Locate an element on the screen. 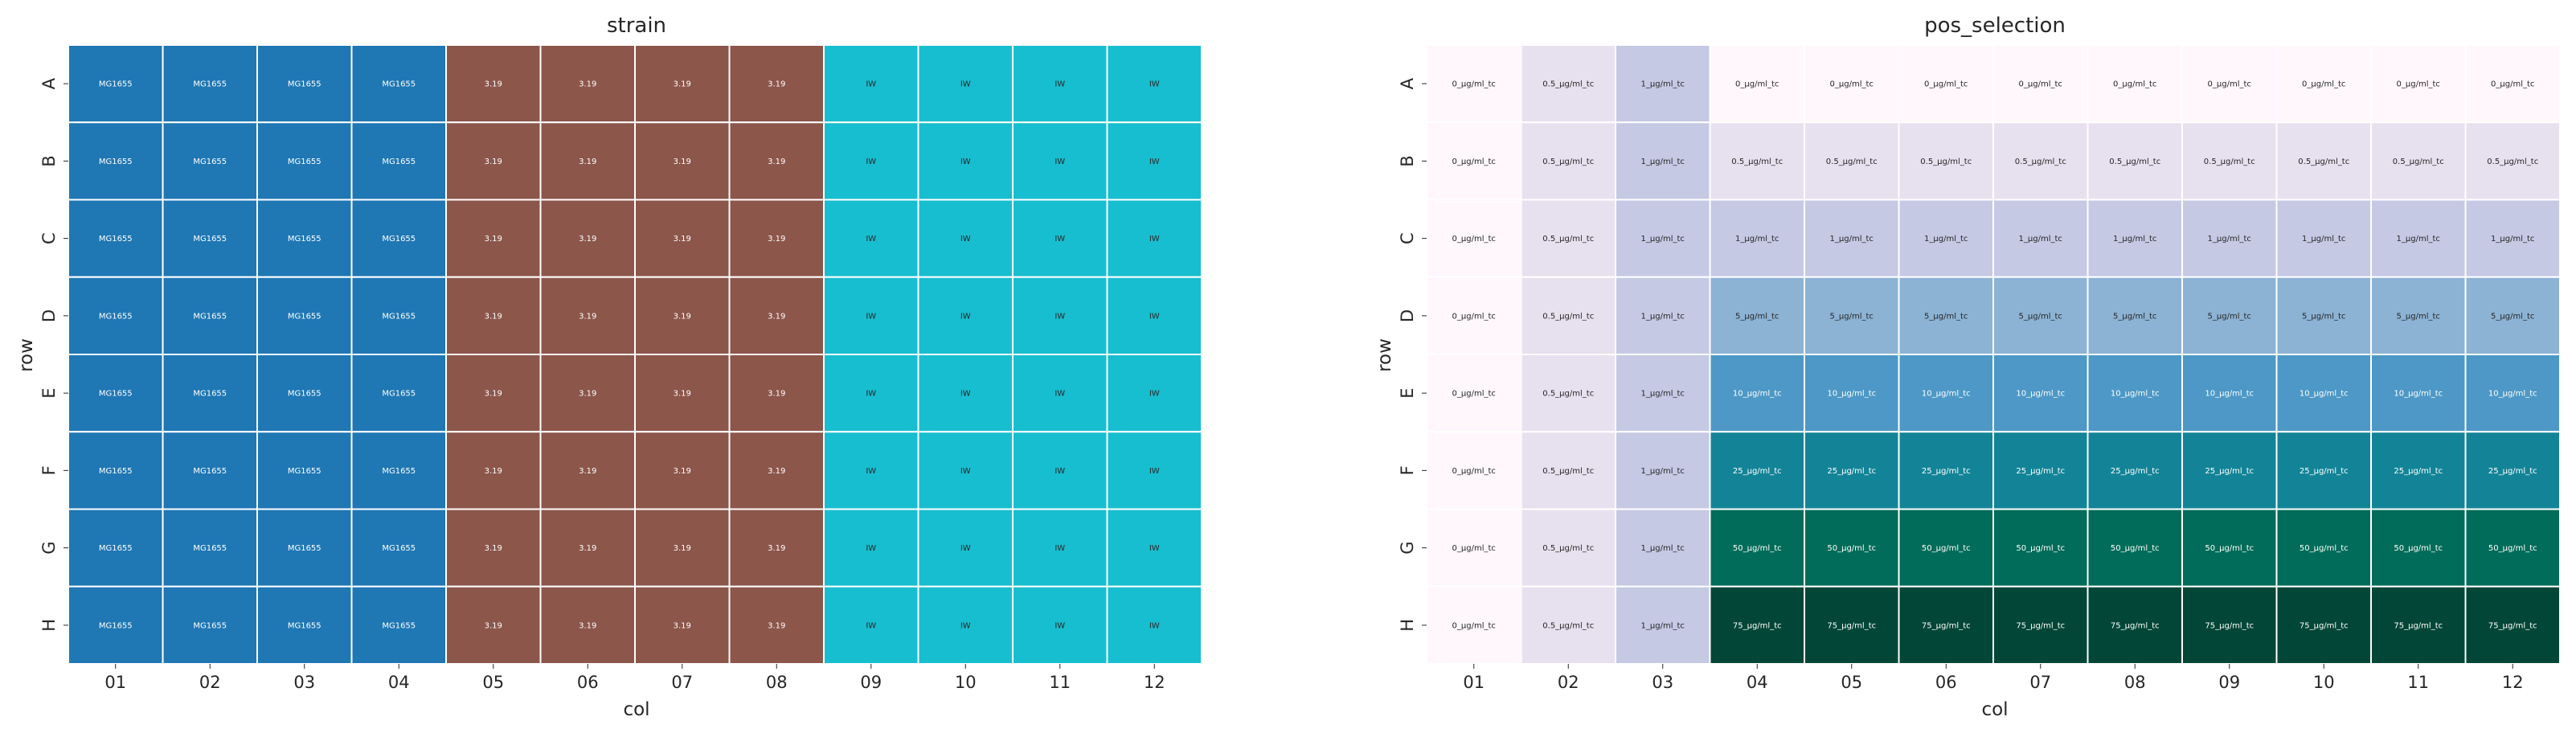 The height and width of the screenshot is (733, 2576). strain-cell-label-F11: IW is located at coordinates (1060, 471).